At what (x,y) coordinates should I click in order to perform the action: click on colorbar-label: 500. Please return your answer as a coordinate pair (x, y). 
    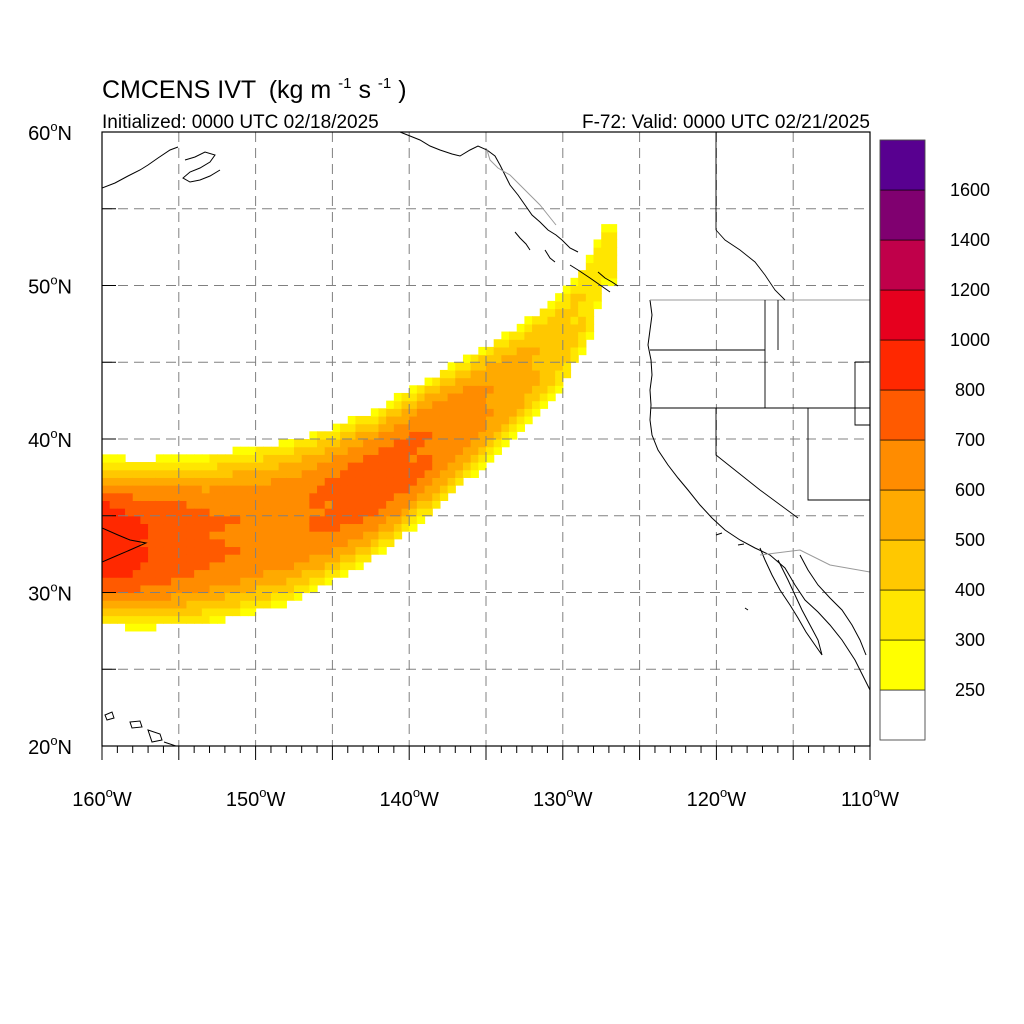
    Looking at the image, I should click on (970, 540).